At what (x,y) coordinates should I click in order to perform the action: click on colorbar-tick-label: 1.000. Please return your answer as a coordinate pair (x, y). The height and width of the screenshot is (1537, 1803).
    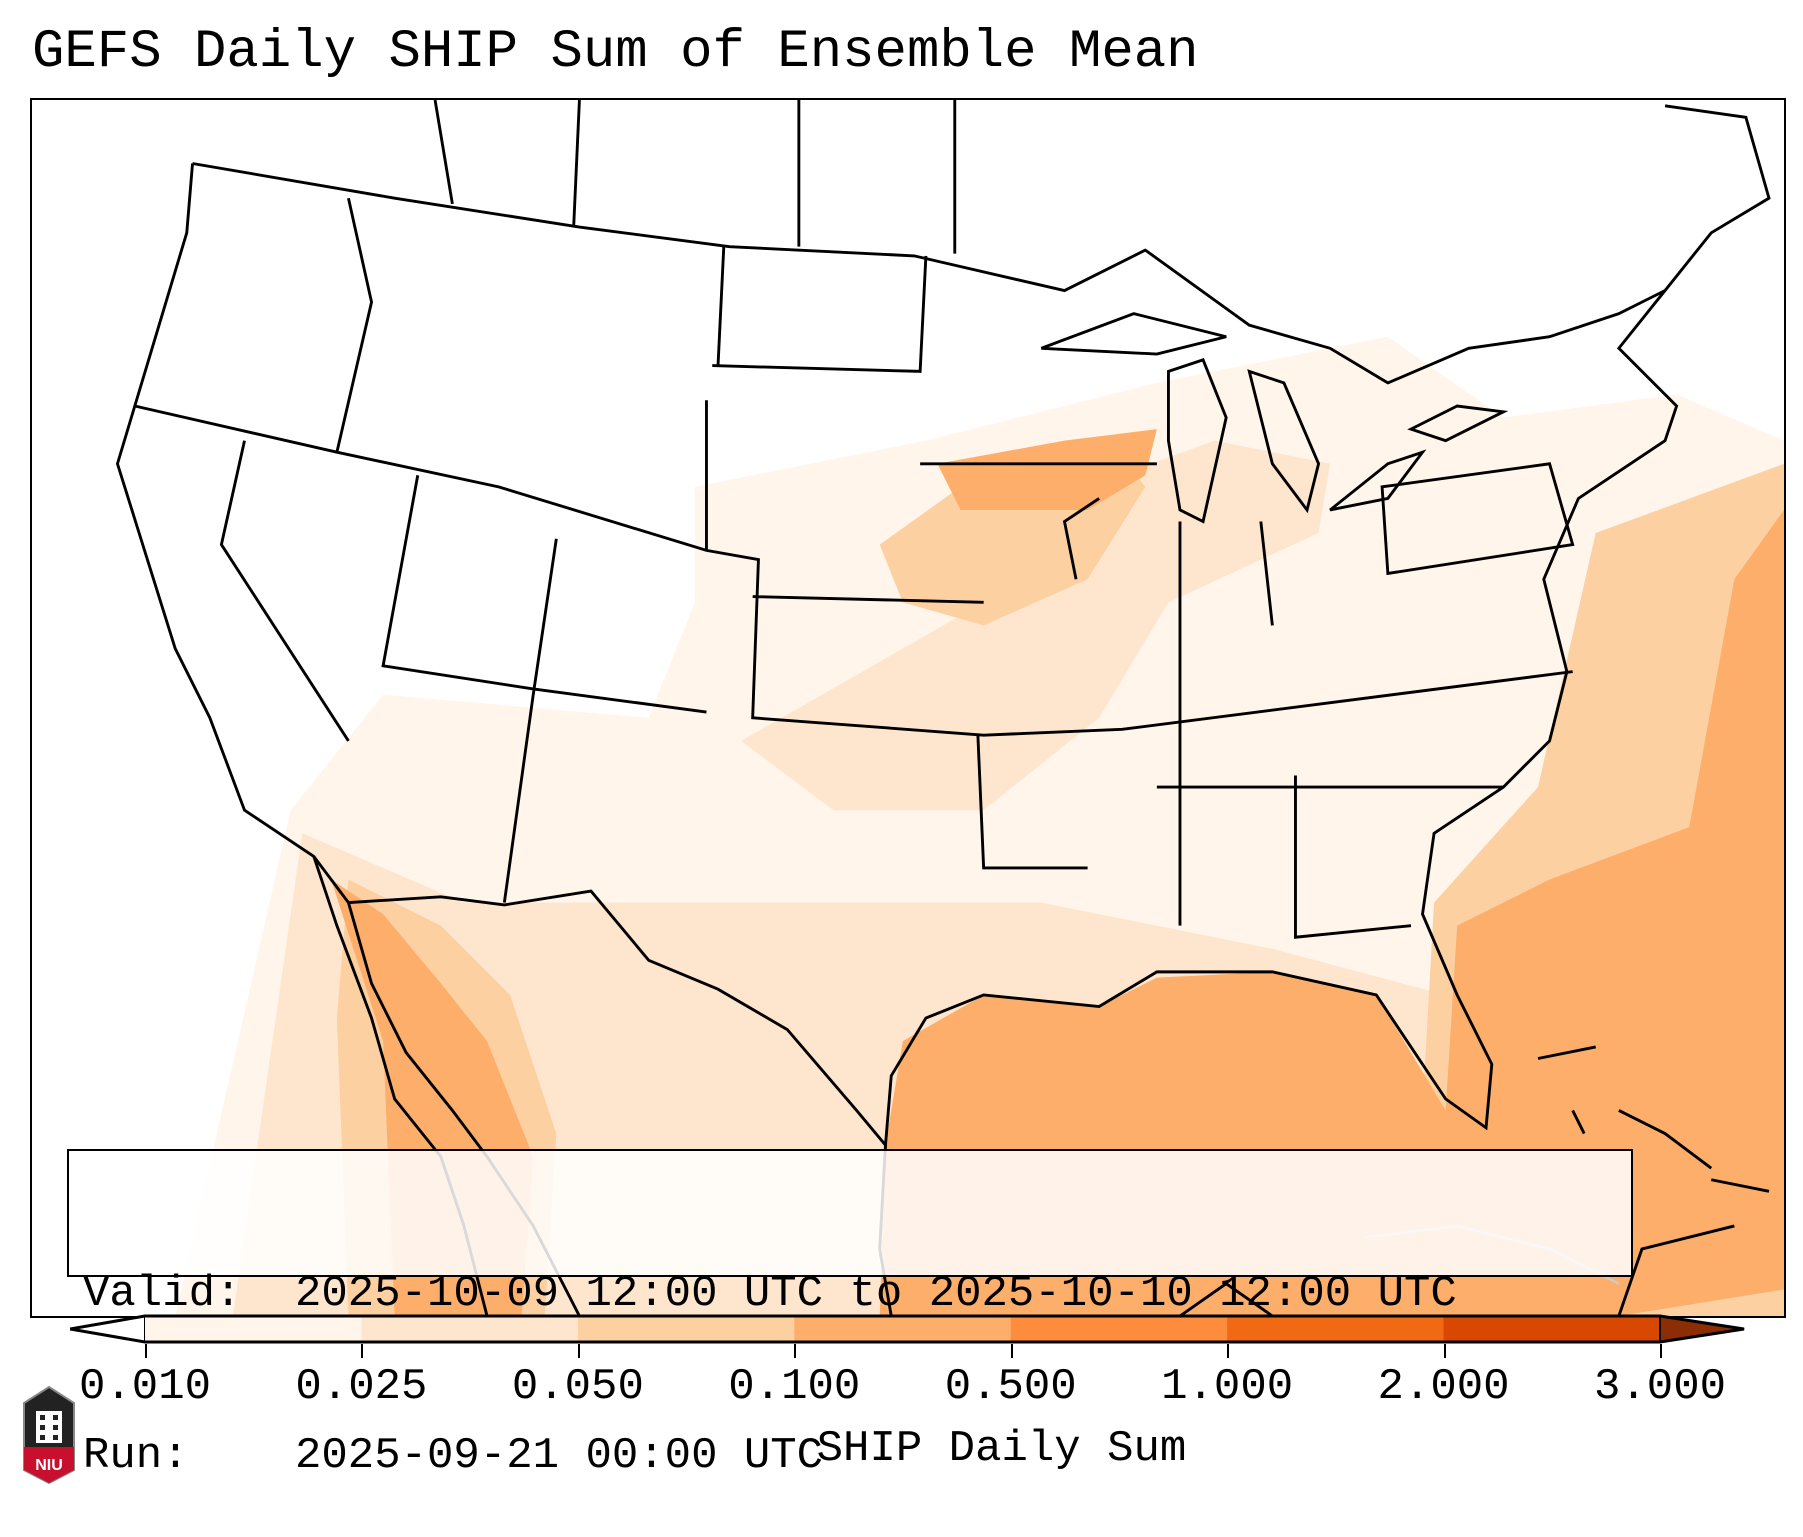
    Looking at the image, I should click on (1227, 1387).